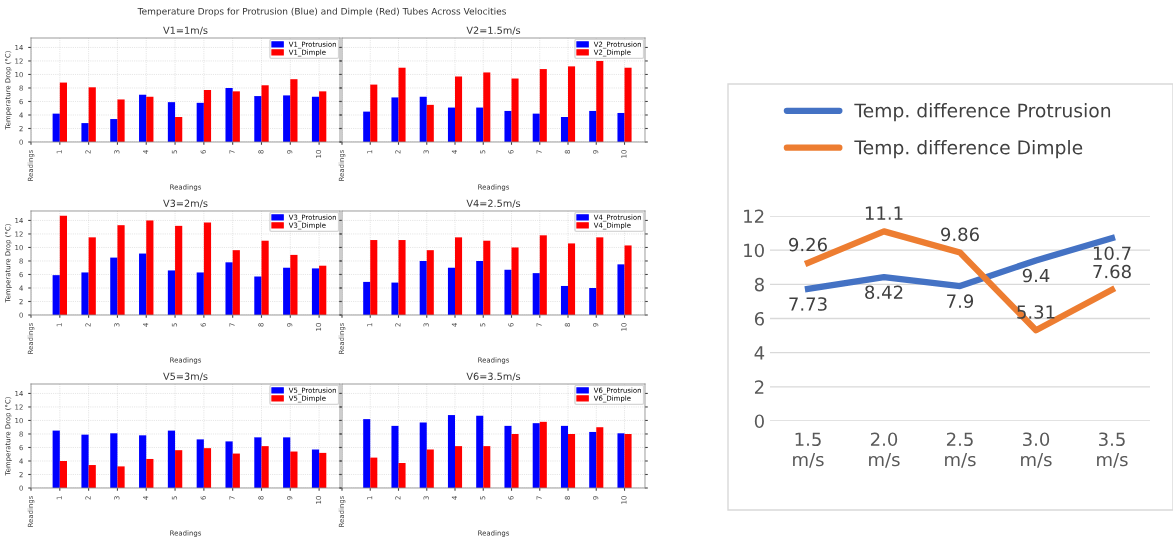  I want to click on x-tick-label: 2.5 m/s, so click(960, 450).